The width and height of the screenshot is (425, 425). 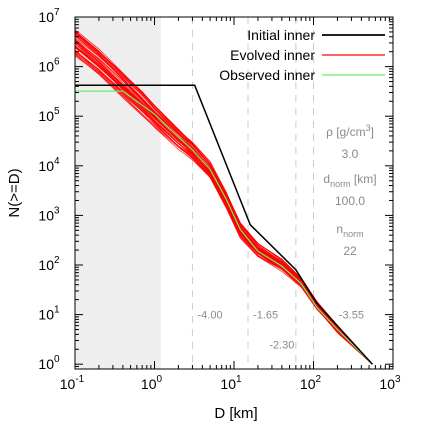 What do you see at coordinates (49, 16) in the screenshot?
I see `y-tick-label: 10⁷` at bounding box center [49, 16].